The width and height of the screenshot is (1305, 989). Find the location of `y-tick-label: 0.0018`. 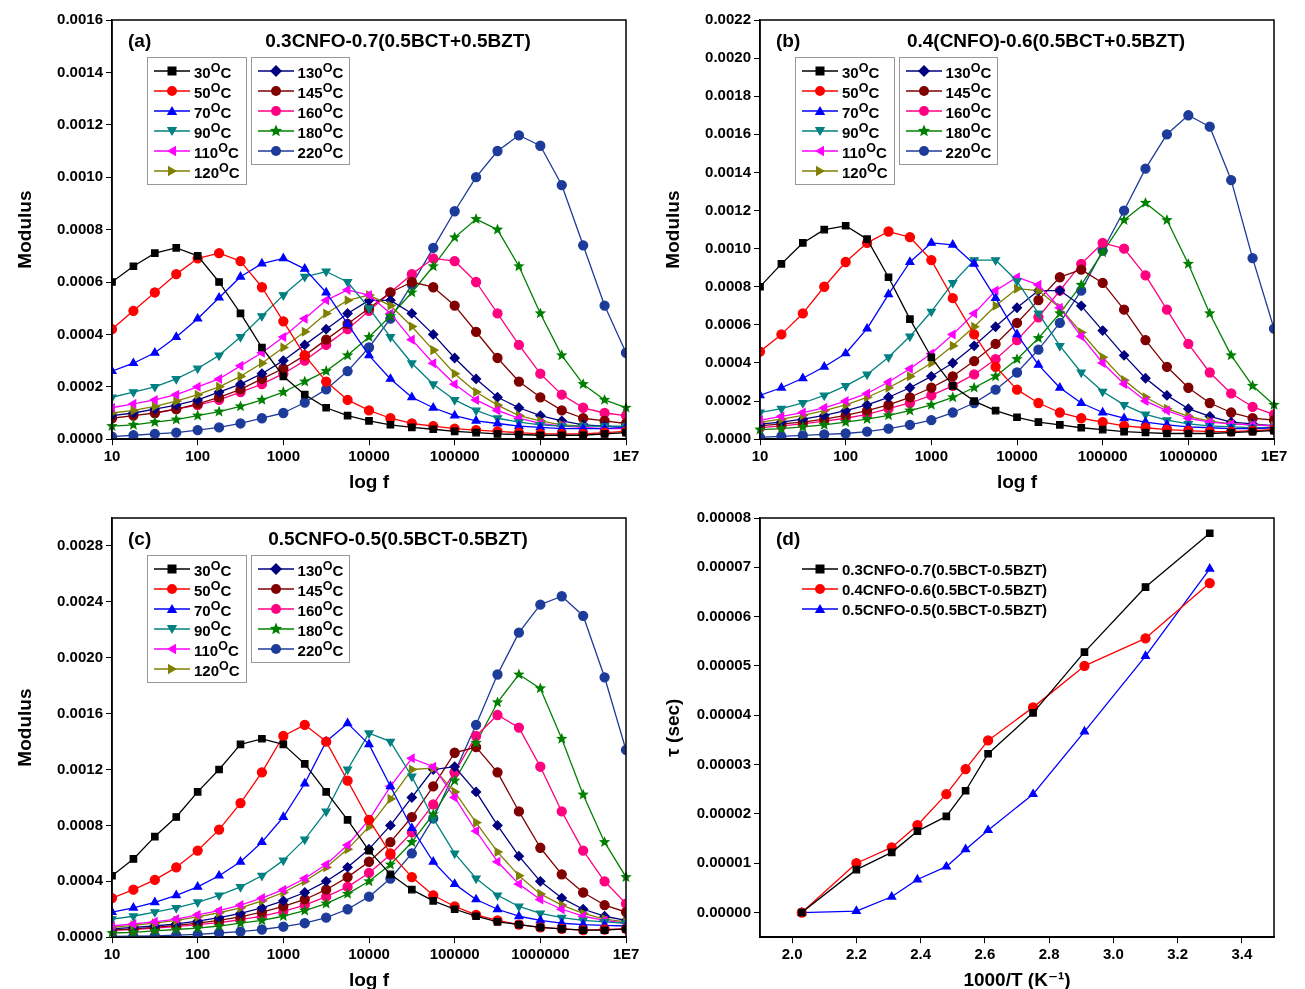

y-tick-label: 0.0018 is located at coordinates (728, 95).